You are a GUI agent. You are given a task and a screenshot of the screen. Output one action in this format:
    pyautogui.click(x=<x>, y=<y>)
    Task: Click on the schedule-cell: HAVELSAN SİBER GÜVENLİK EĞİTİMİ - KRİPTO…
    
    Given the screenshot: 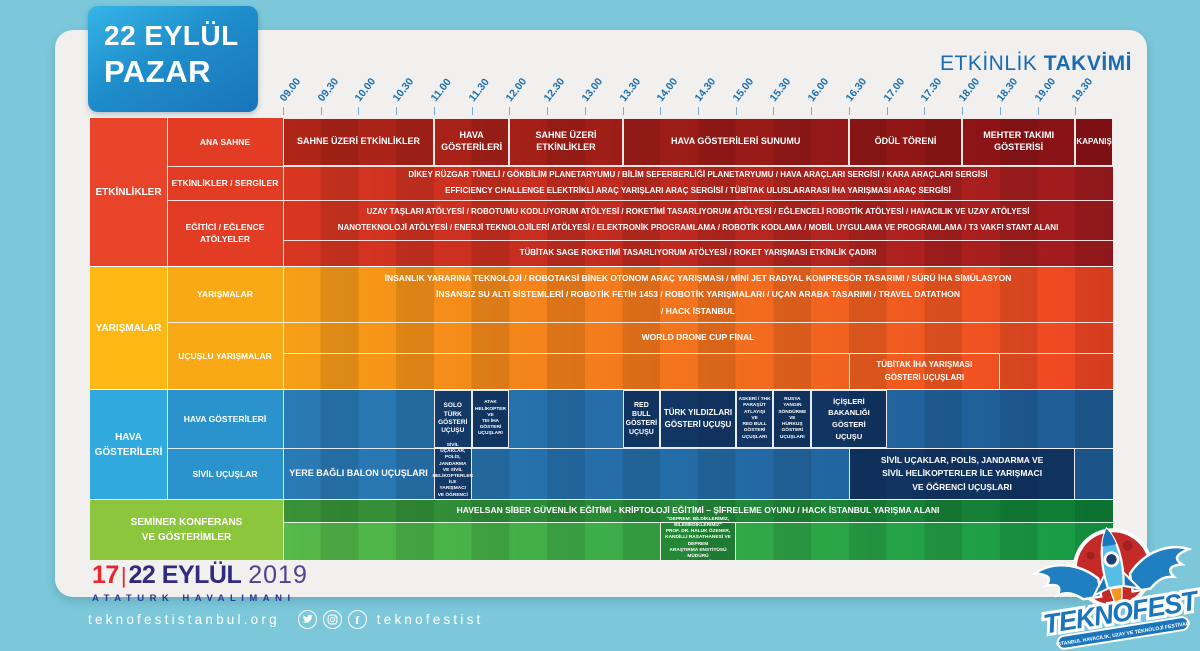 What is the action you would take?
    pyautogui.click(x=698, y=511)
    